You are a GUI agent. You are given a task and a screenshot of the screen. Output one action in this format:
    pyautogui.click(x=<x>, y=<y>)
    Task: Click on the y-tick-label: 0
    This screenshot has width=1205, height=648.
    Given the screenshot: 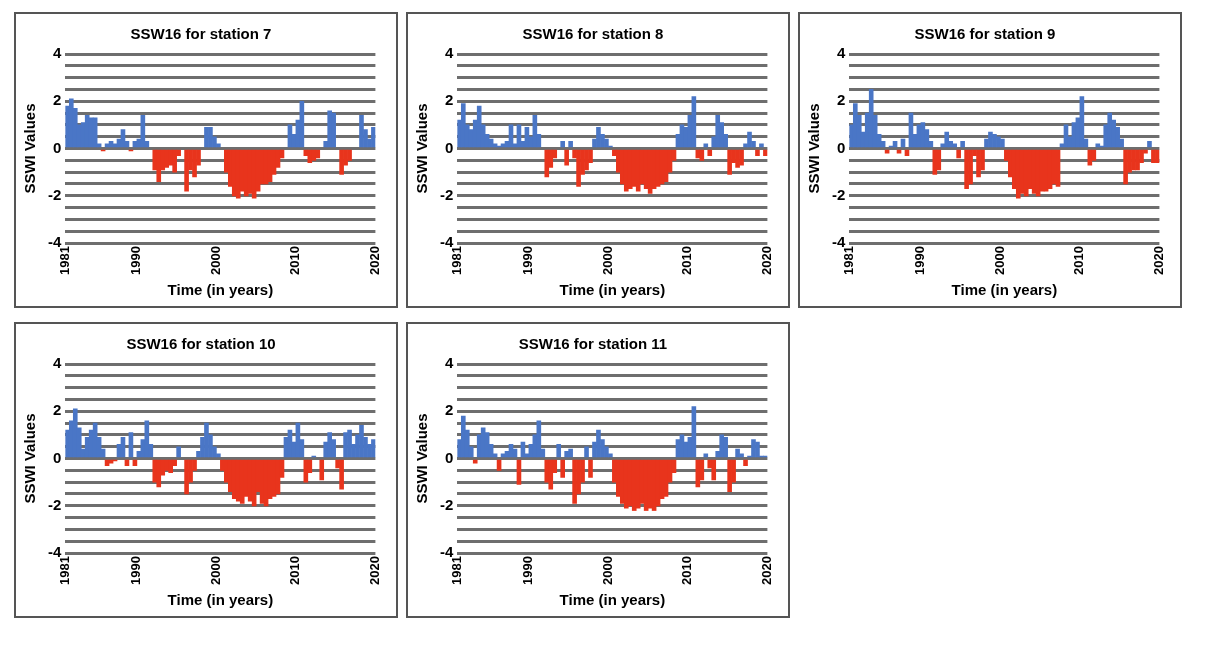 What is the action you would take?
    pyautogui.click(x=57, y=147)
    